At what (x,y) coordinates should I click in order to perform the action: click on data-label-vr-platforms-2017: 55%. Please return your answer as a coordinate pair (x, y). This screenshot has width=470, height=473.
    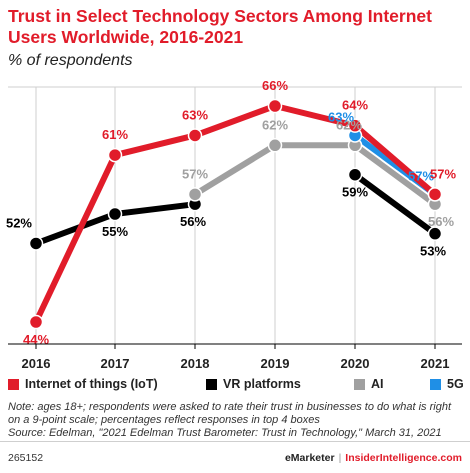
    Looking at the image, I should click on (115, 231).